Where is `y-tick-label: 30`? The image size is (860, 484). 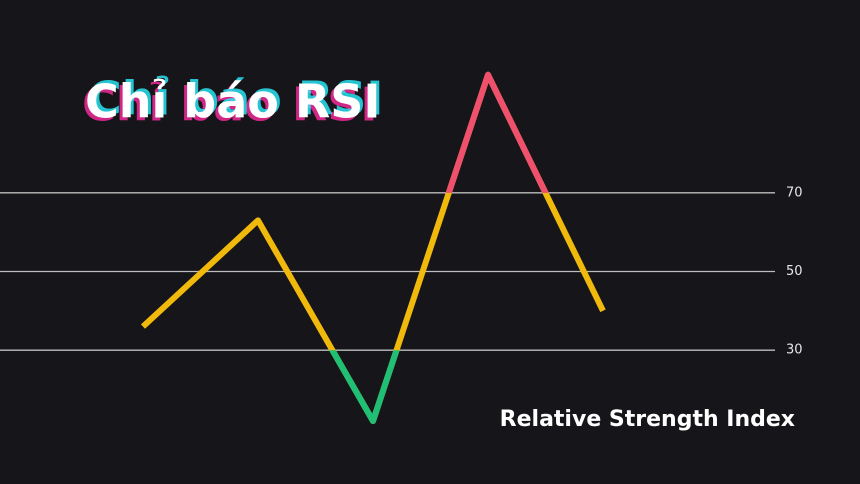 y-tick-label: 30 is located at coordinates (794, 350).